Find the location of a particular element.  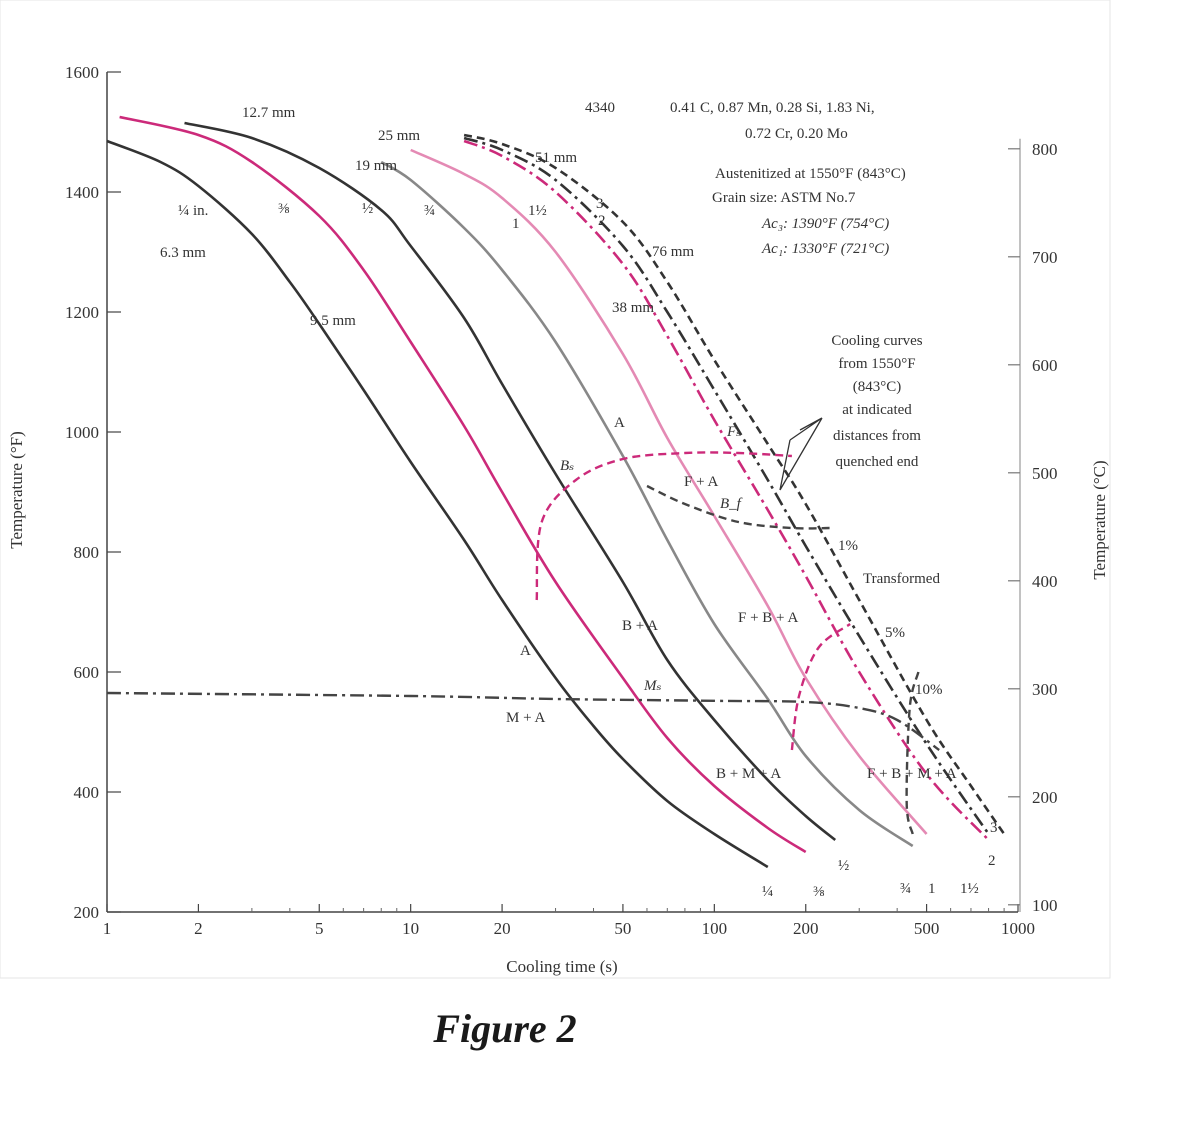

curve-top-label: ⅜ is located at coordinates (284, 209).